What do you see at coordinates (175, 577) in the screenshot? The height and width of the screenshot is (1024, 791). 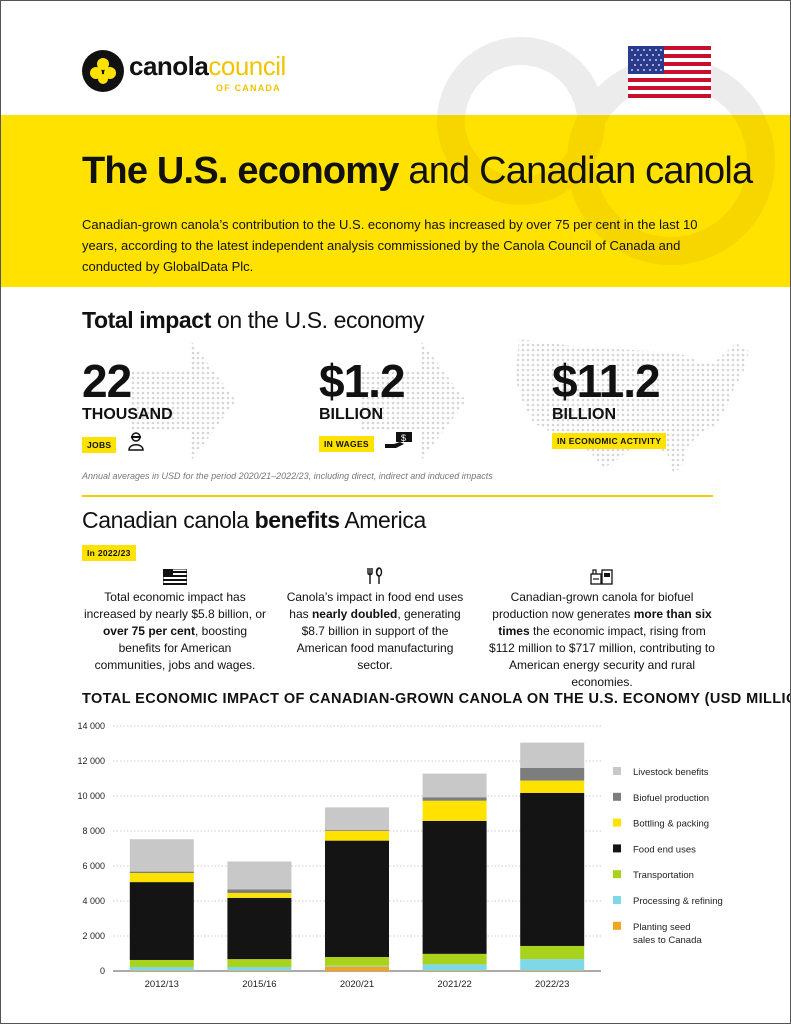 I see `flag-icon` at bounding box center [175, 577].